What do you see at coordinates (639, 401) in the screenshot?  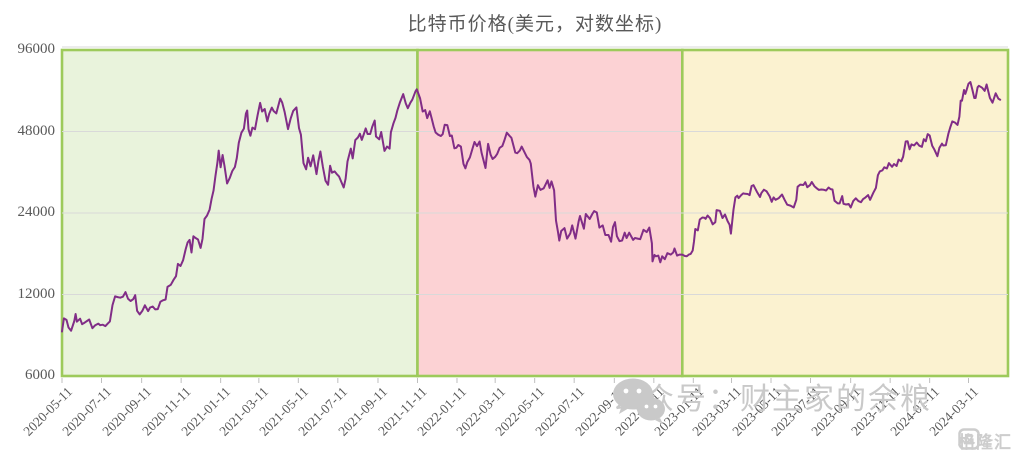 I see `wechat-icon` at bounding box center [639, 401].